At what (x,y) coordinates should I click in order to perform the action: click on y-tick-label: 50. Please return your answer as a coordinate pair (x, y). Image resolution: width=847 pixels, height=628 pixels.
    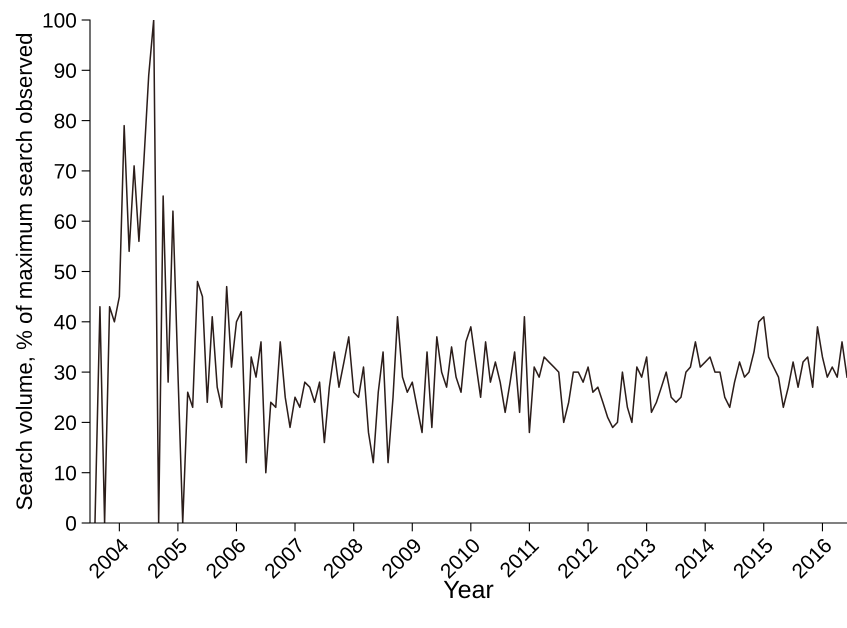
    Looking at the image, I should click on (65, 272).